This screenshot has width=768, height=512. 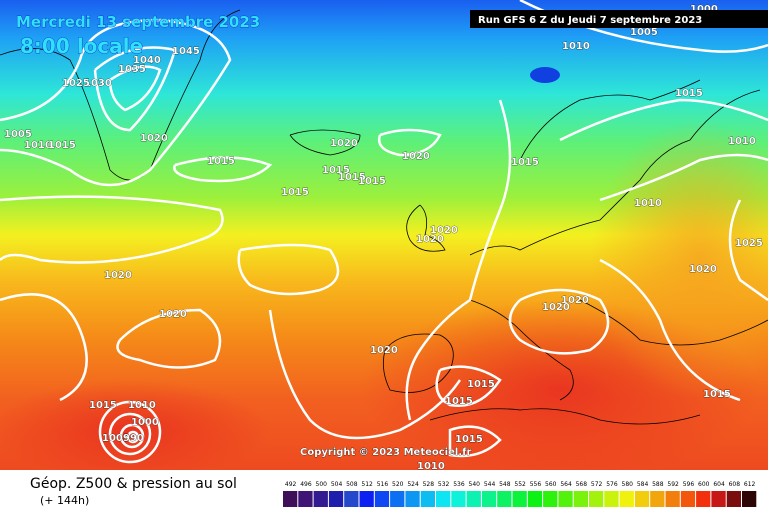 What do you see at coordinates (673, 484) in the screenshot?
I see `legend-label: 592` at bounding box center [673, 484].